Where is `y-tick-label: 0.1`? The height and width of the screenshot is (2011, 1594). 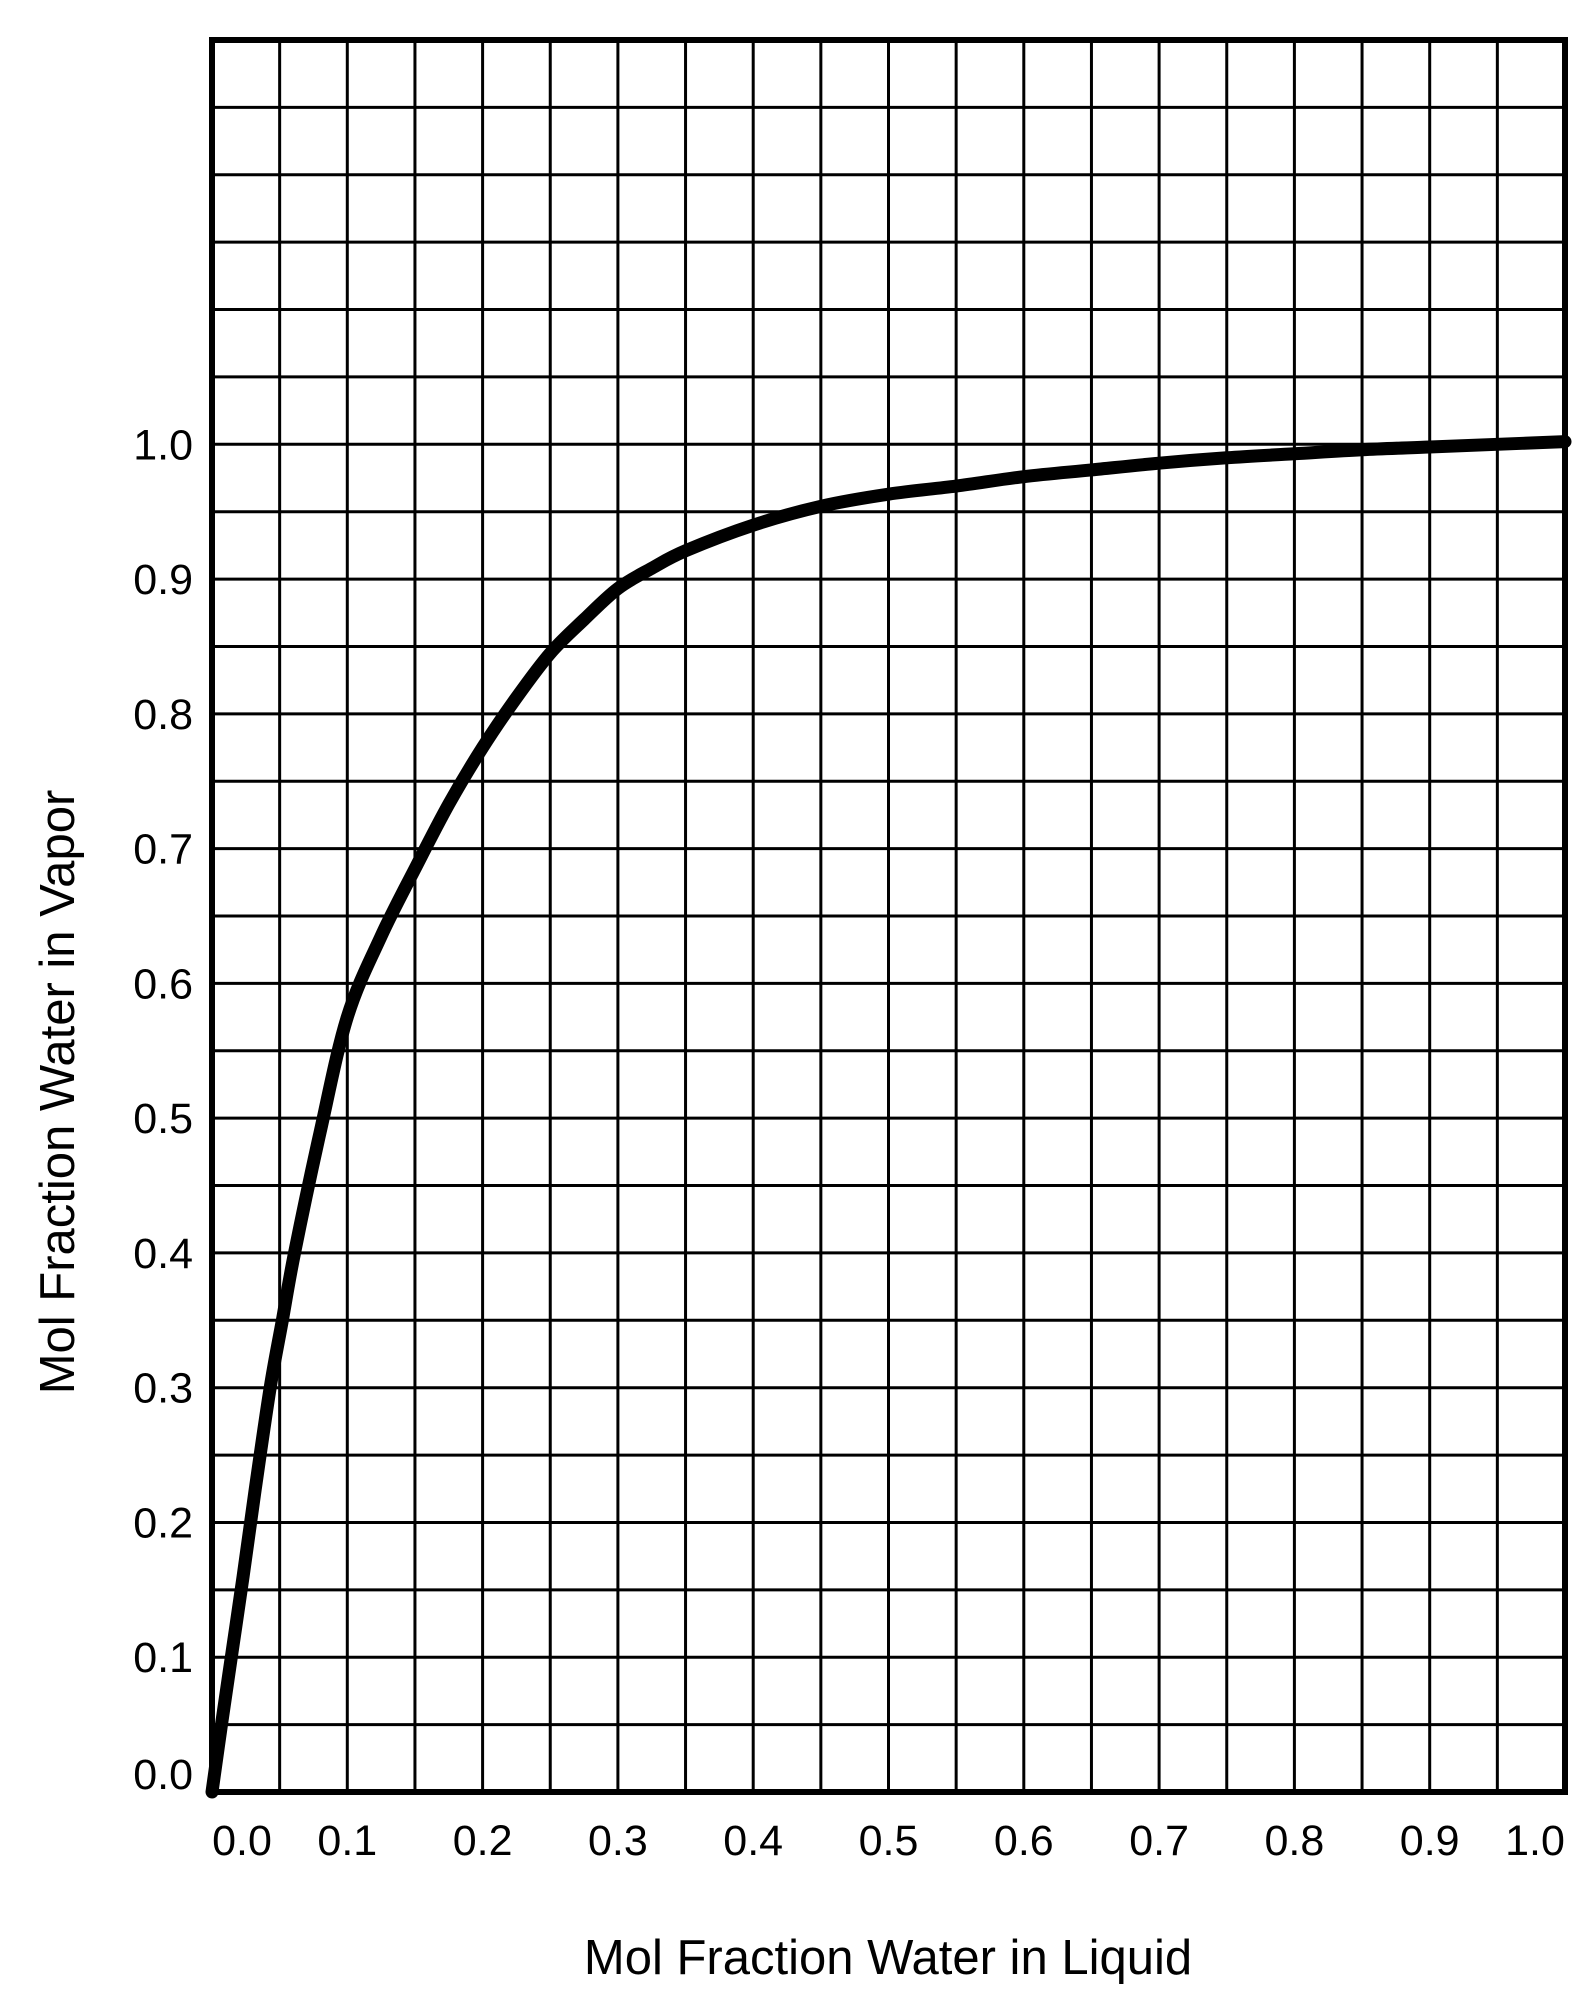
y-tick-label: 0.1 is located at coordinates (163, 1658).